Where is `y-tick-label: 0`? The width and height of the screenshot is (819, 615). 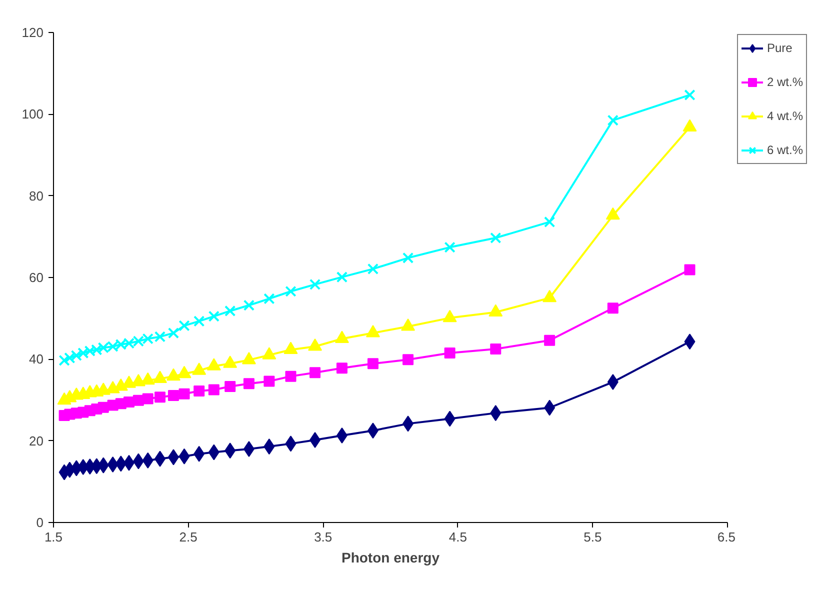
y-tick-label: 0 is located at coordinates (40, 522).